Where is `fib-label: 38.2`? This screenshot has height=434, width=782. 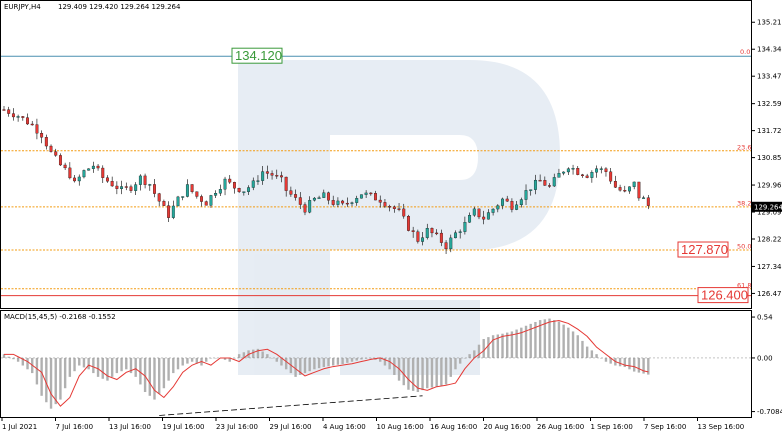 fib-label: 38.2 is located at coordinates (744, 203).